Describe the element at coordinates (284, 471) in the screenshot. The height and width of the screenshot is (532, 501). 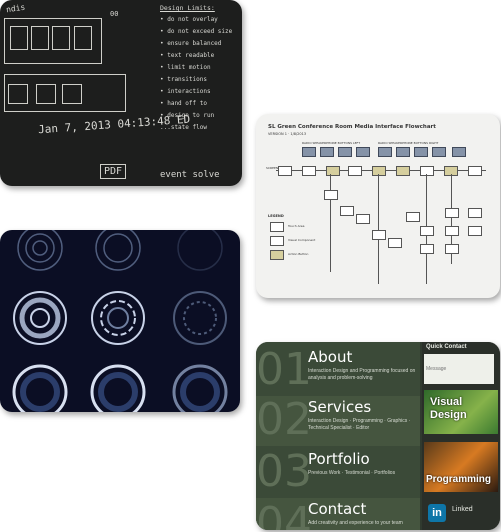
I see `section-number: 03` at that location.